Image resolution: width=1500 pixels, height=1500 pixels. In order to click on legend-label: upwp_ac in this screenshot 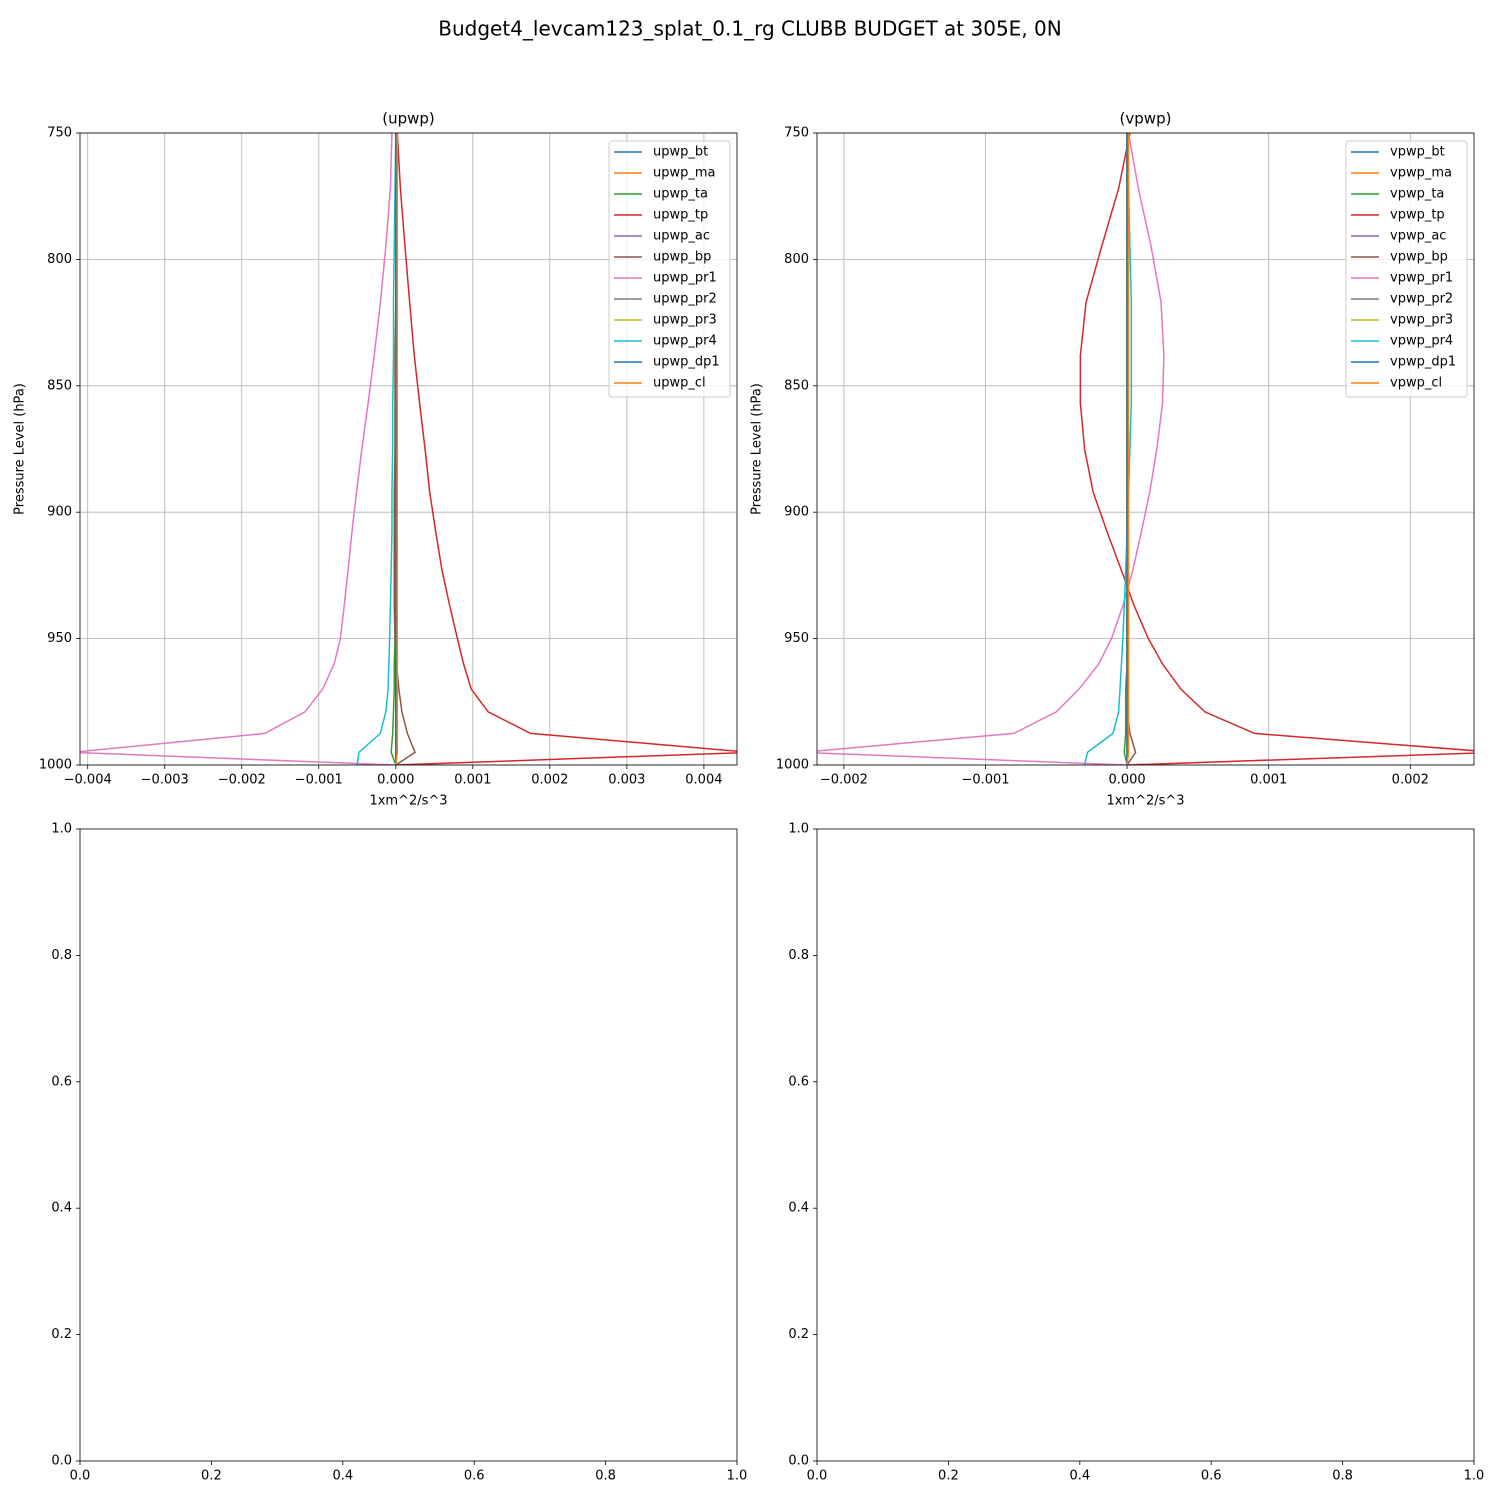, I will do `click(681, 236)`.